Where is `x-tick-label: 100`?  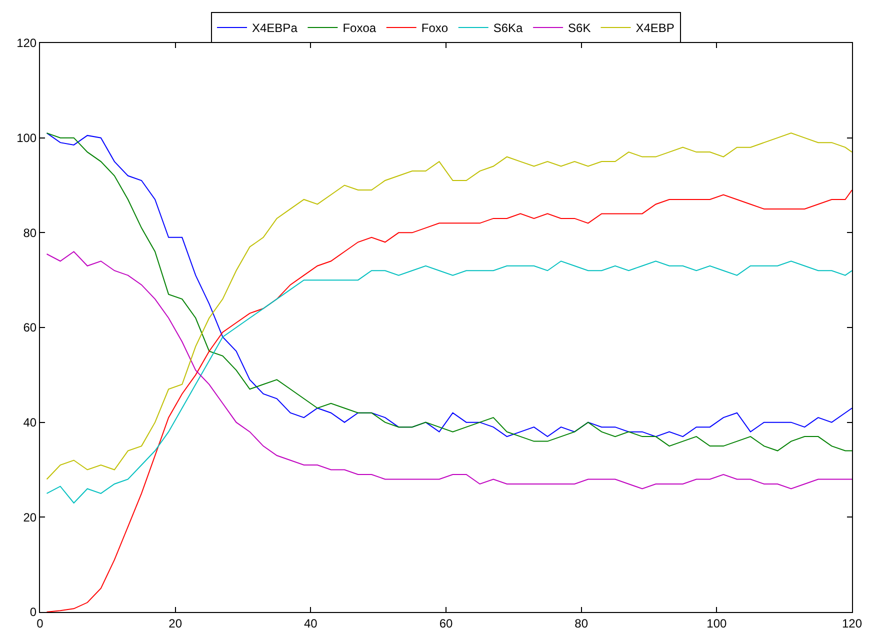
x-tick-label: 100 is located at coordinates (716, 623).